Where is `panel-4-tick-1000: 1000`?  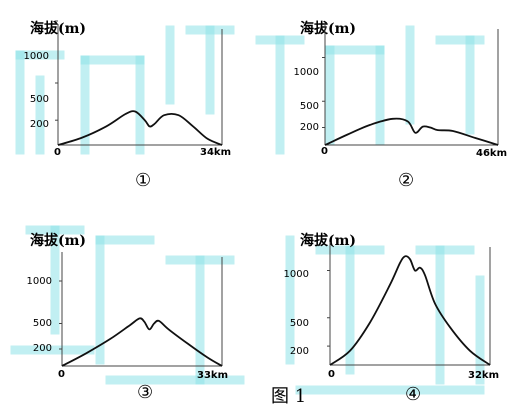
panel-4-tick-1000: 1000 is located at coordinates (296, 274).